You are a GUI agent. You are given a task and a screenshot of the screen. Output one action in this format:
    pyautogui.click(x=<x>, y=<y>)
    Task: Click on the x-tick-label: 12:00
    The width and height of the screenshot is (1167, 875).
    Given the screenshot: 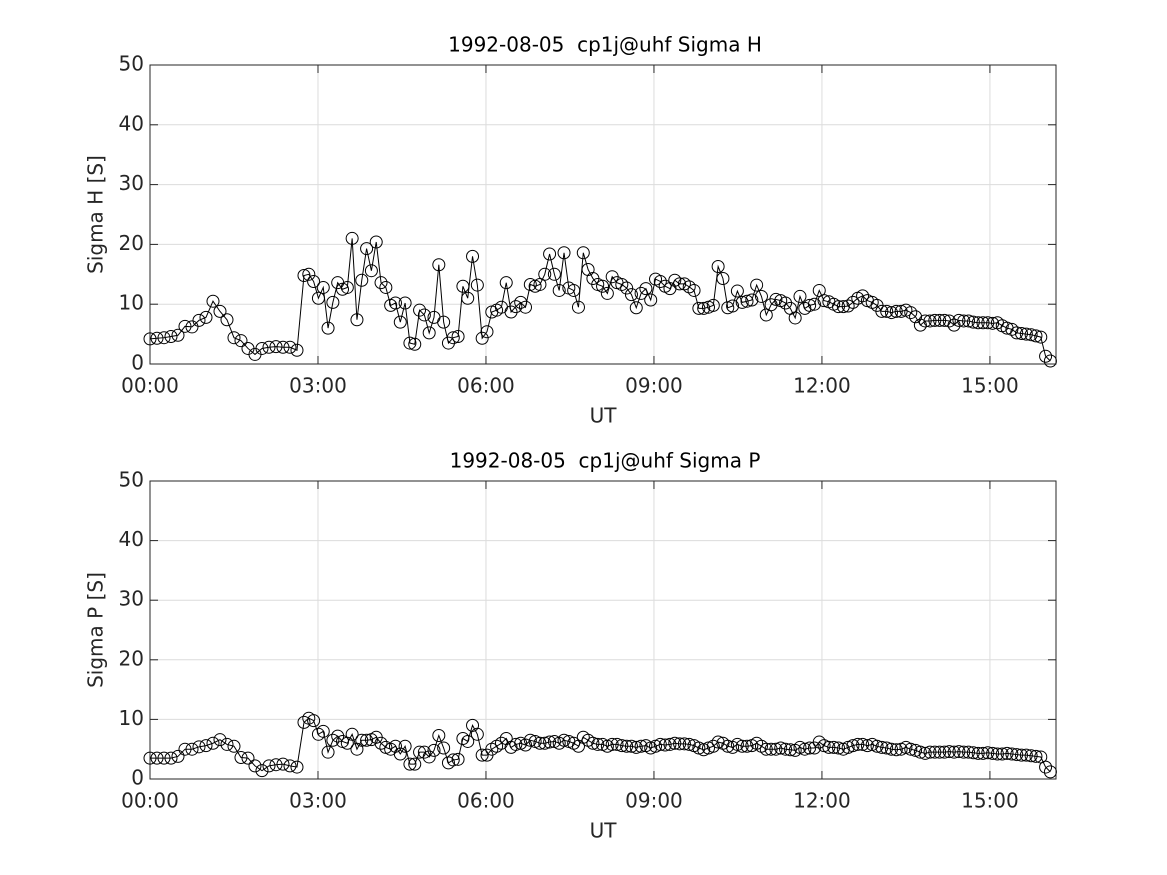 What is the action you would take?
    pyautogui.click(x=822, y=801)
    